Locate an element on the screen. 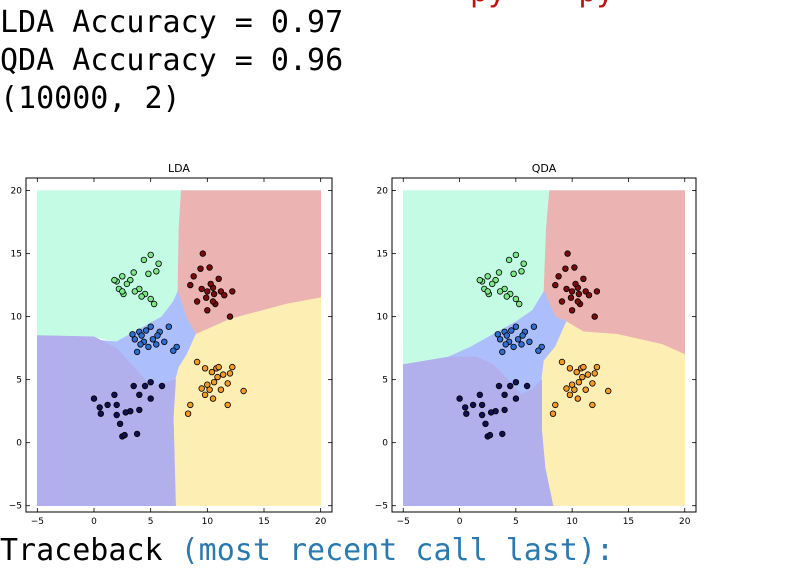  y-tick-label: −5 is located at coordinates (381, 507).